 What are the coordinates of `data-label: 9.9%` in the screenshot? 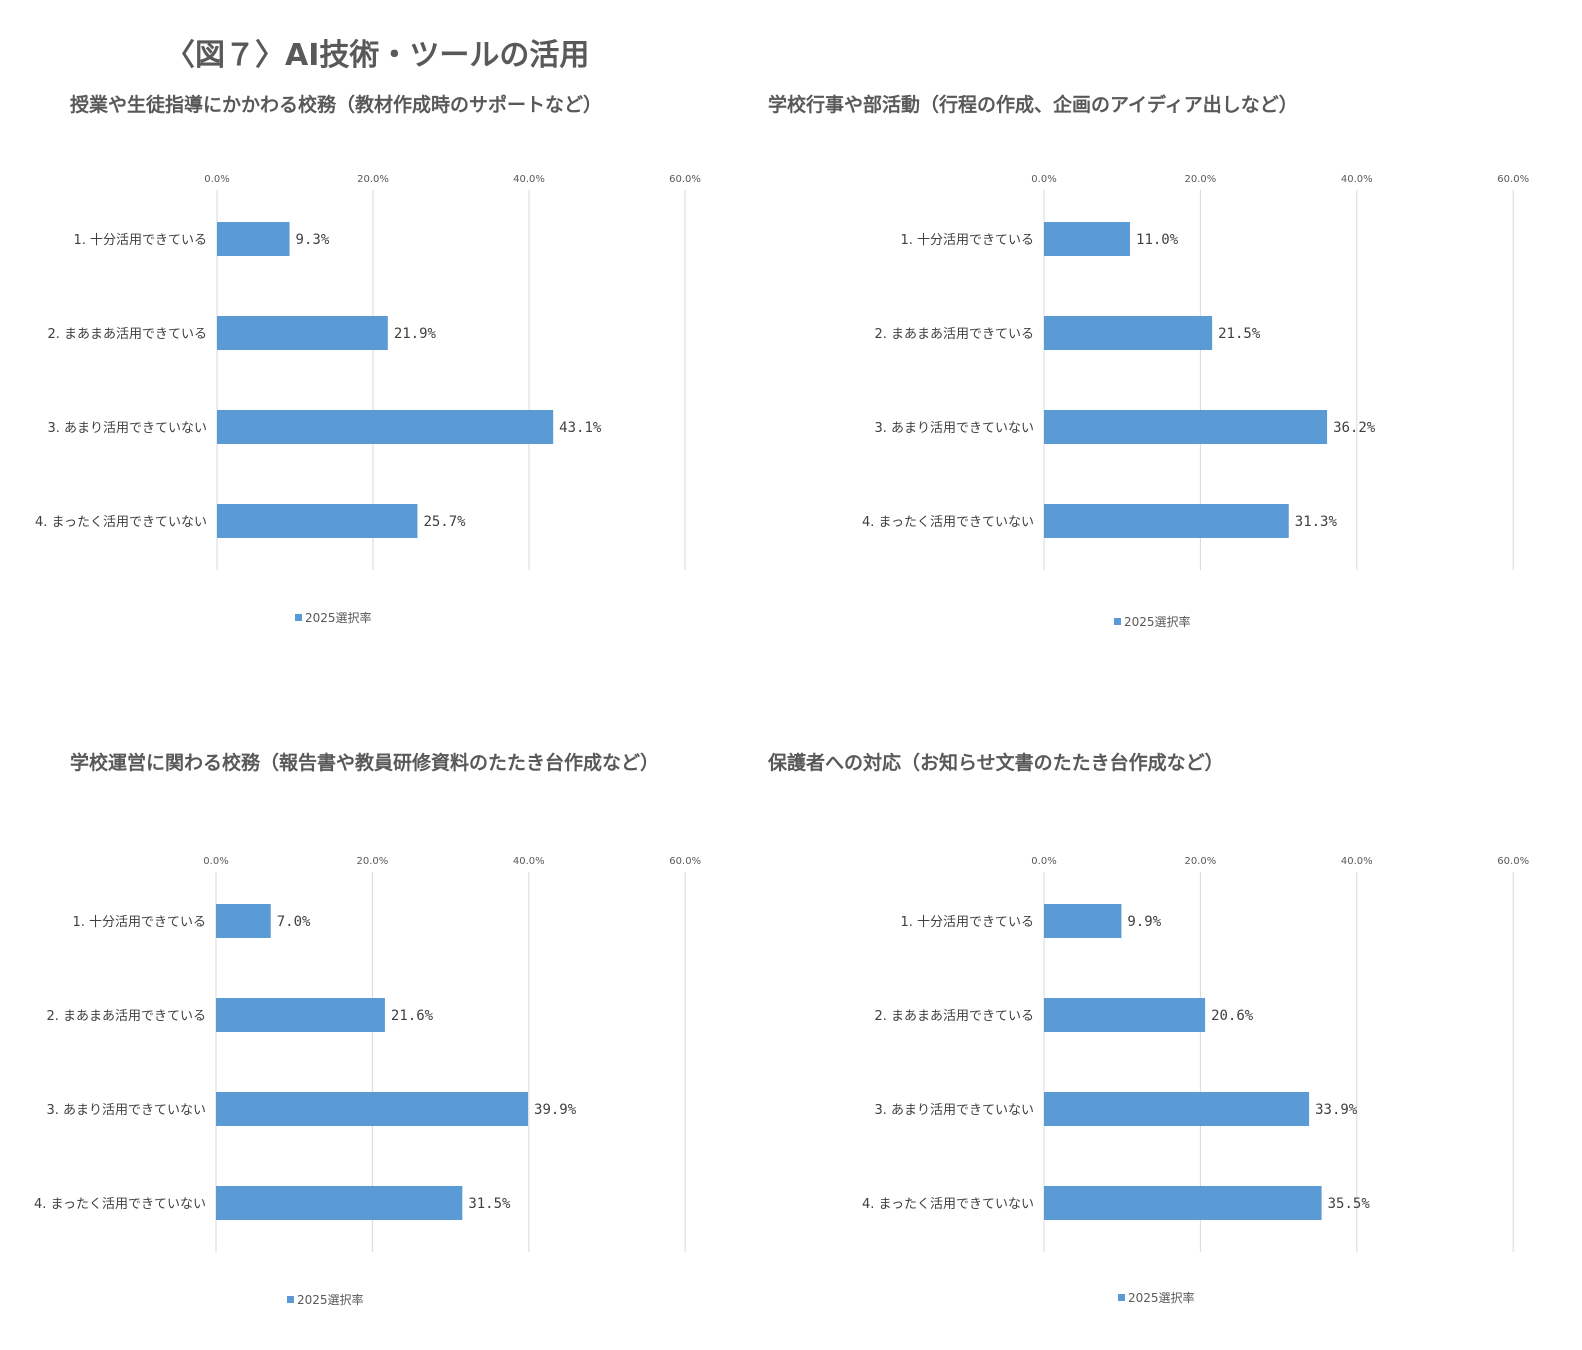 It's located at (1144, 922).